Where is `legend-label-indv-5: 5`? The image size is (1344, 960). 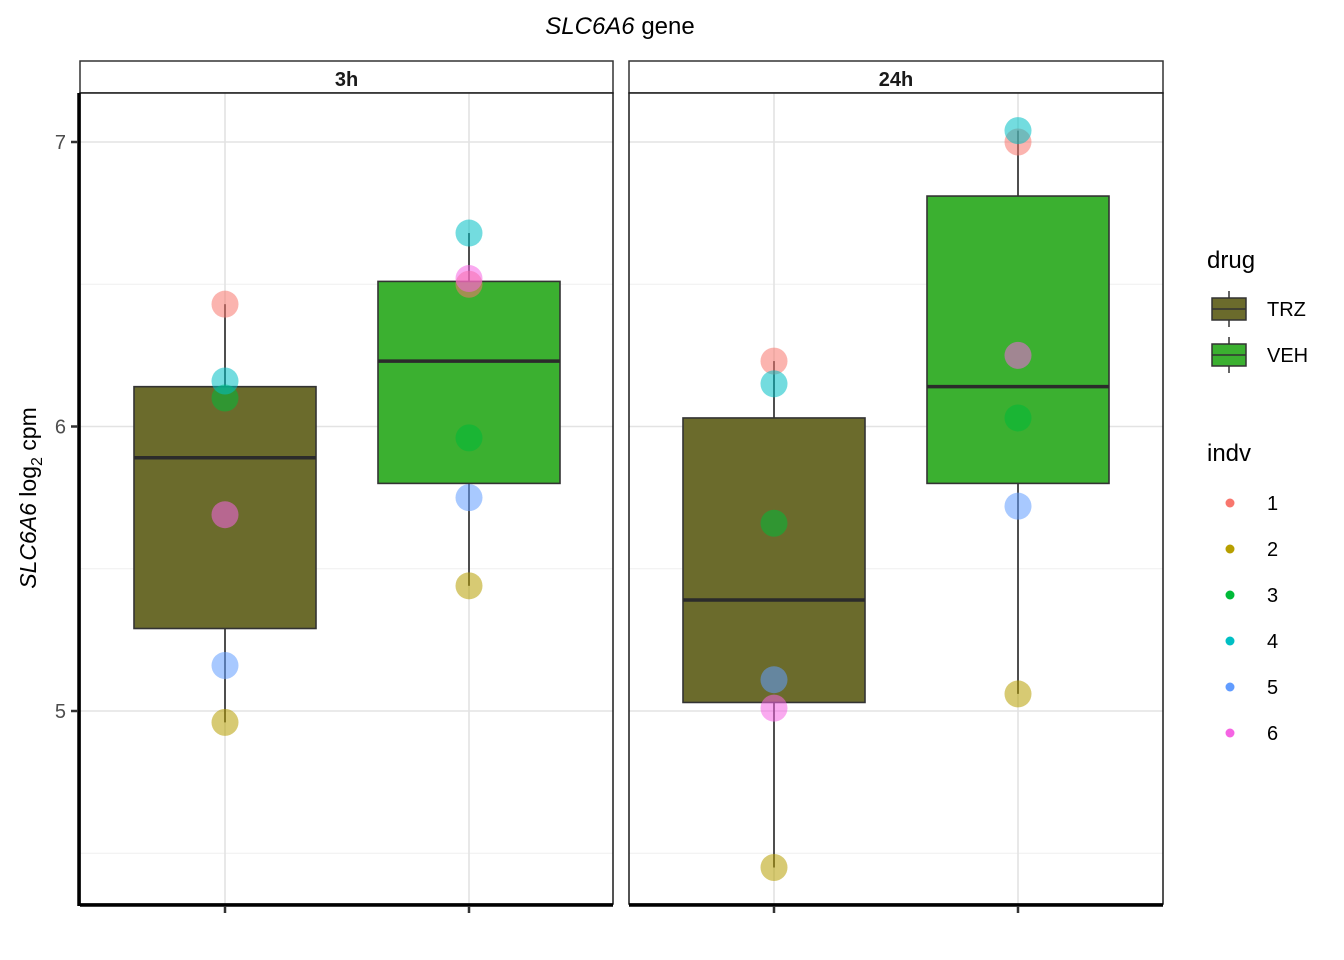
legend-label-indv-5: 5 is located at coordinates (1272, 688).